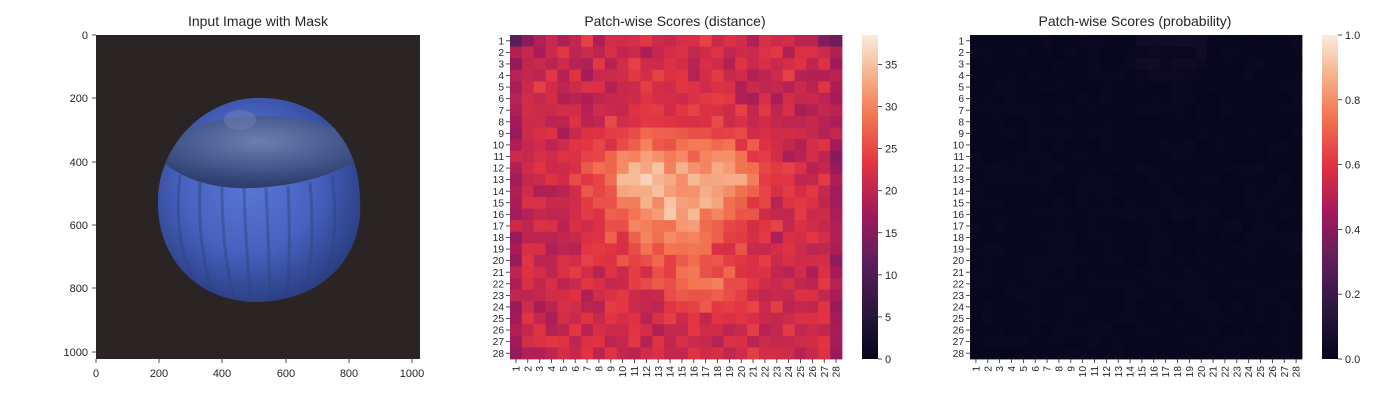 This screenshot has width=1400, height=400. What do you see at coordinates (1237, 372) in the screenshot?
I see `probability-heatmap-x-tick-label: 23` at bounding box center [1237, 372].